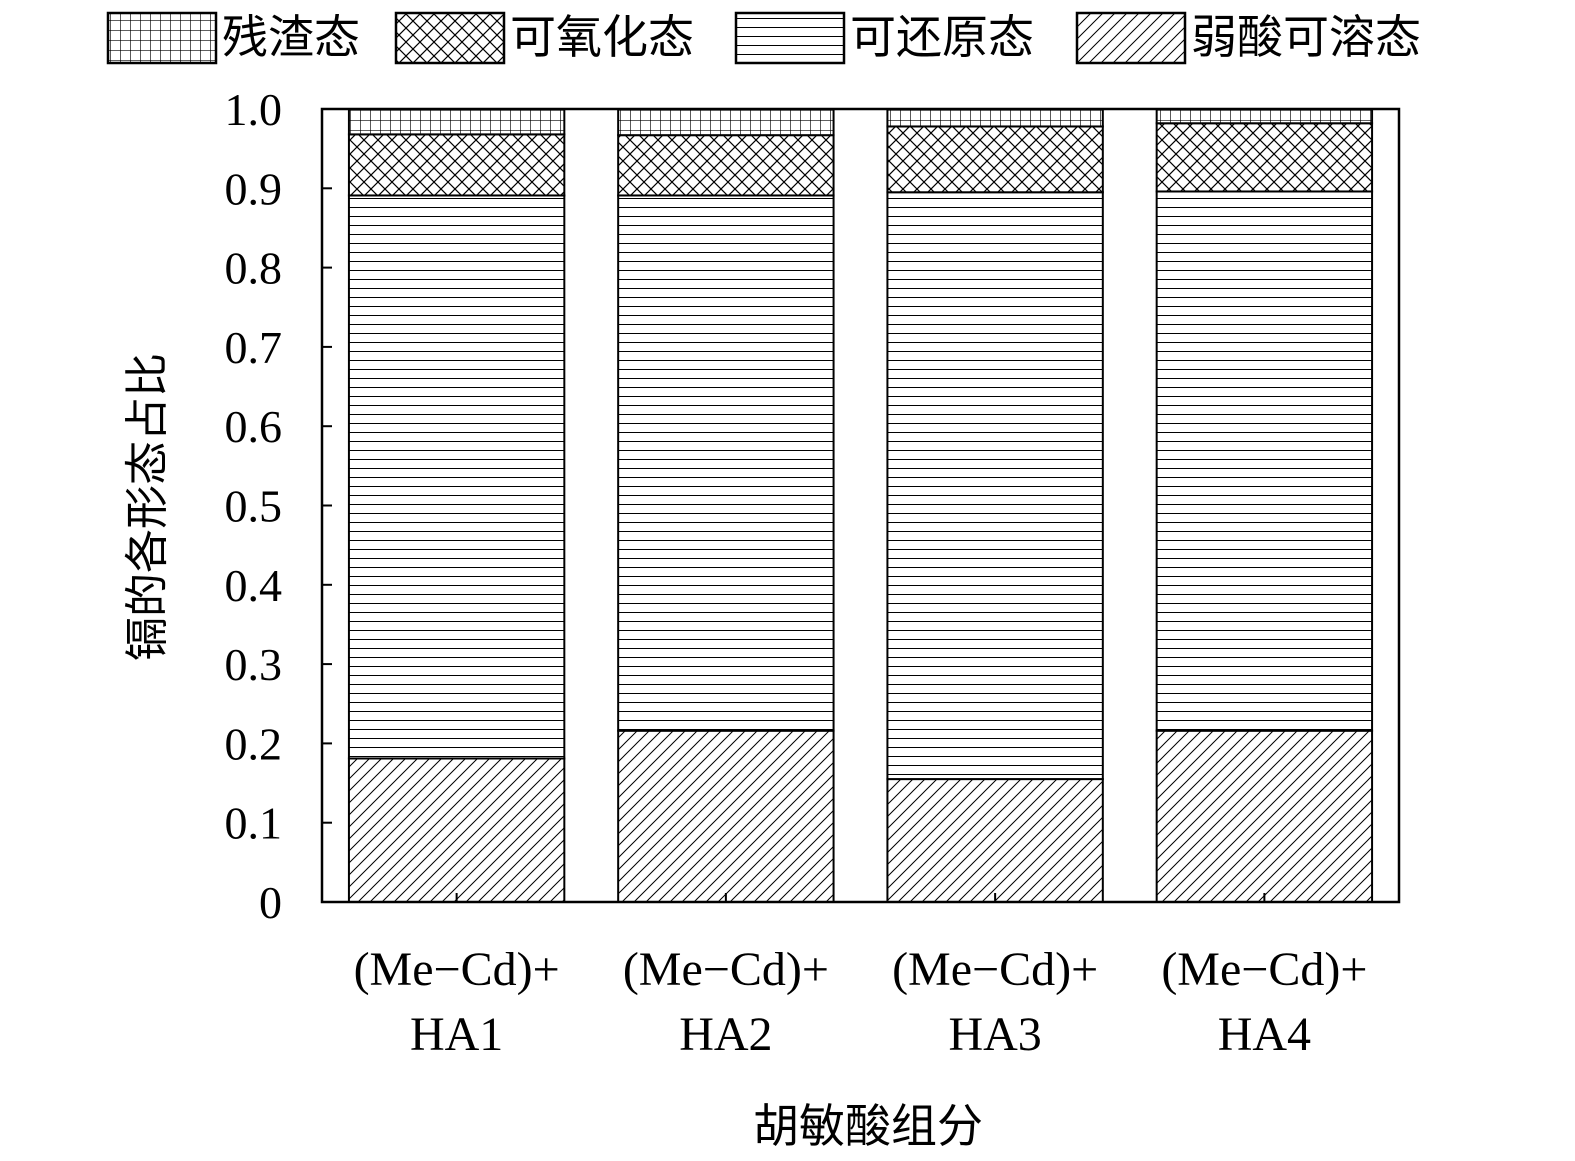 Image resolution: width=1575 pixels, height=1161 pixels. Describe the element at coordinates (270, 902) in the screenshot. I see `y-tick-label: 0` at that location.